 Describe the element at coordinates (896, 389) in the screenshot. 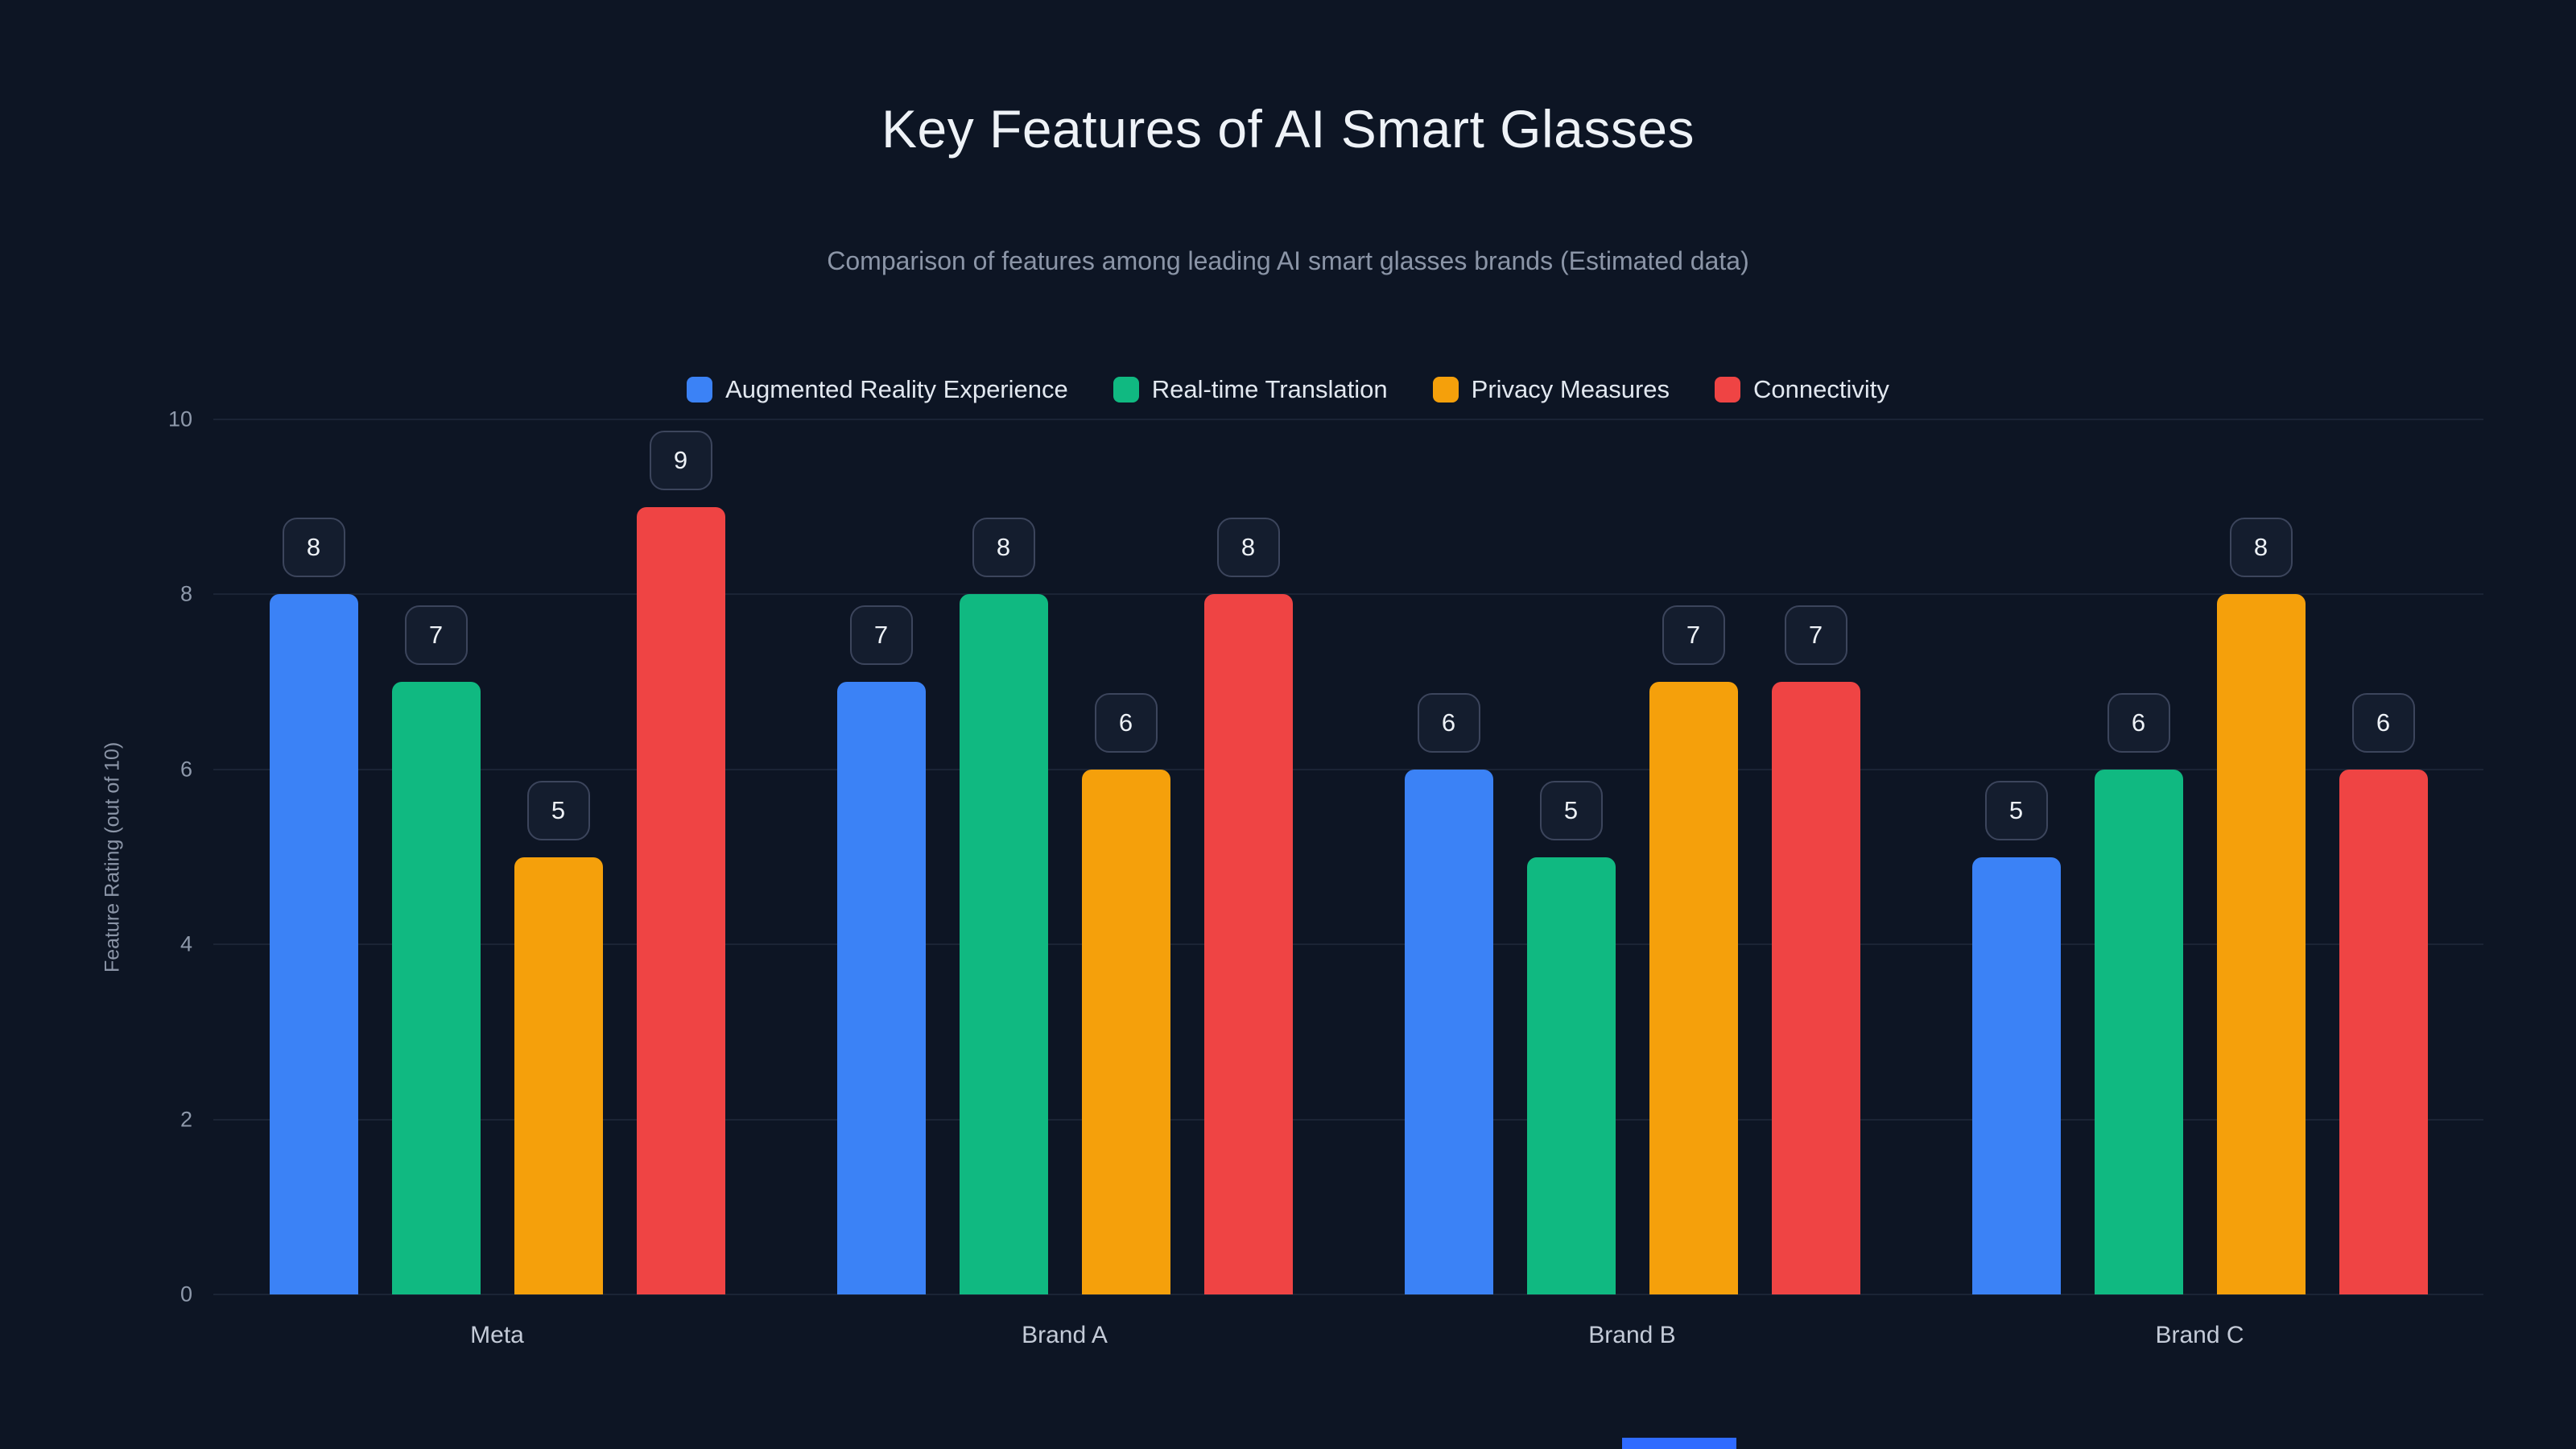

I see `legend-label: Augmented Reality Experience` at that location.